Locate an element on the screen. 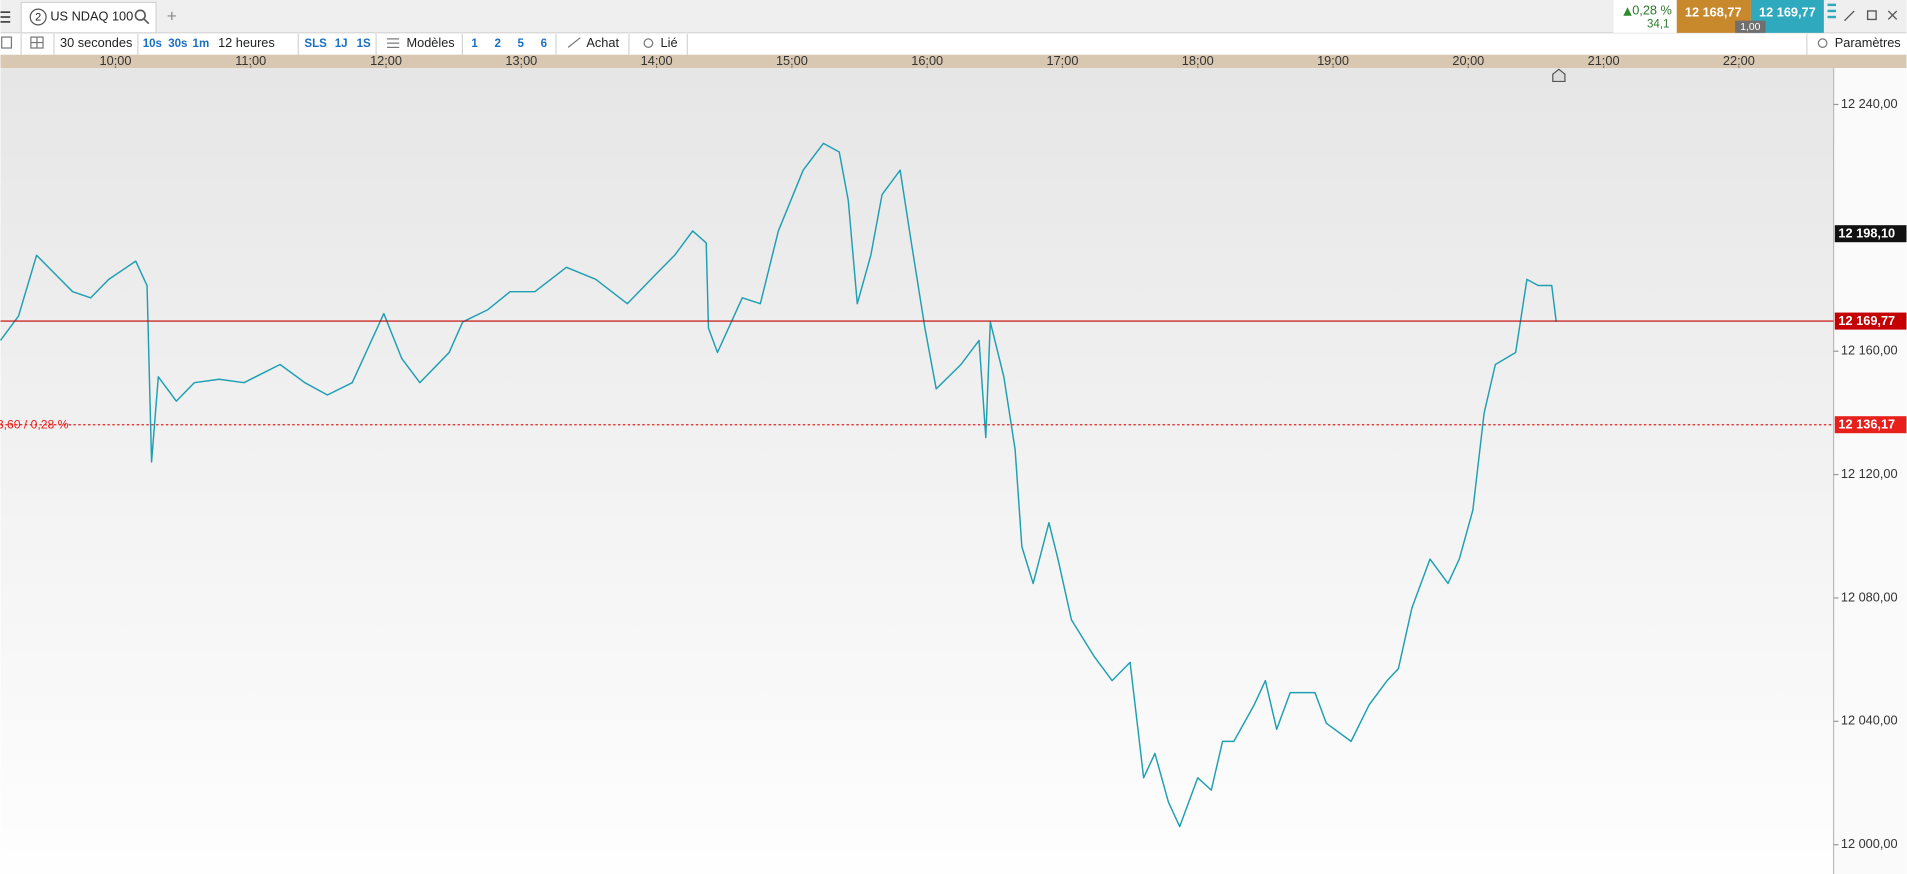  window-controls is located at coordinates (1862, 12).